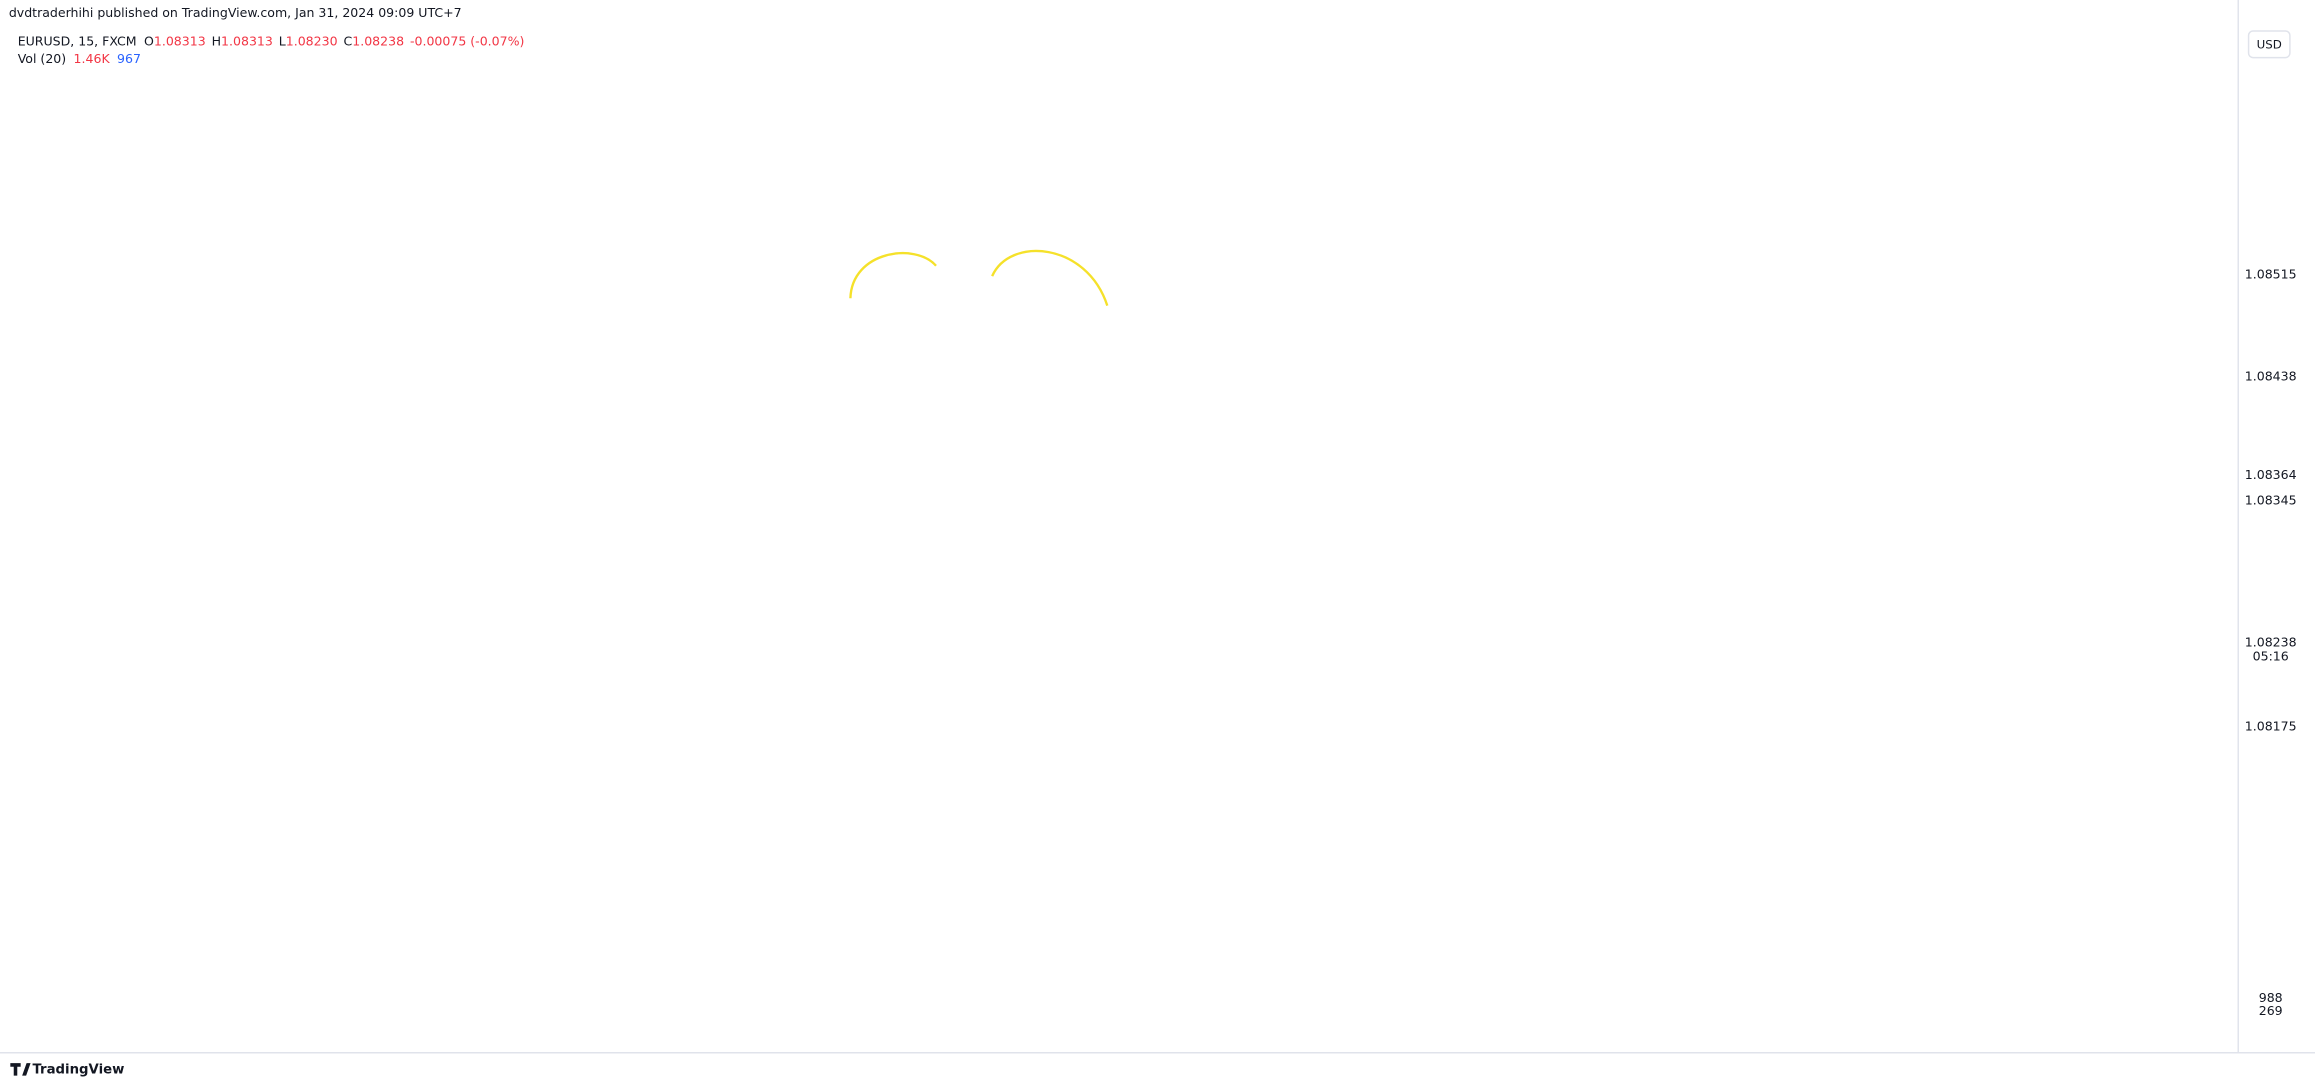  I want to click on legend-volume-value: 1.46K, so click(92, 58).